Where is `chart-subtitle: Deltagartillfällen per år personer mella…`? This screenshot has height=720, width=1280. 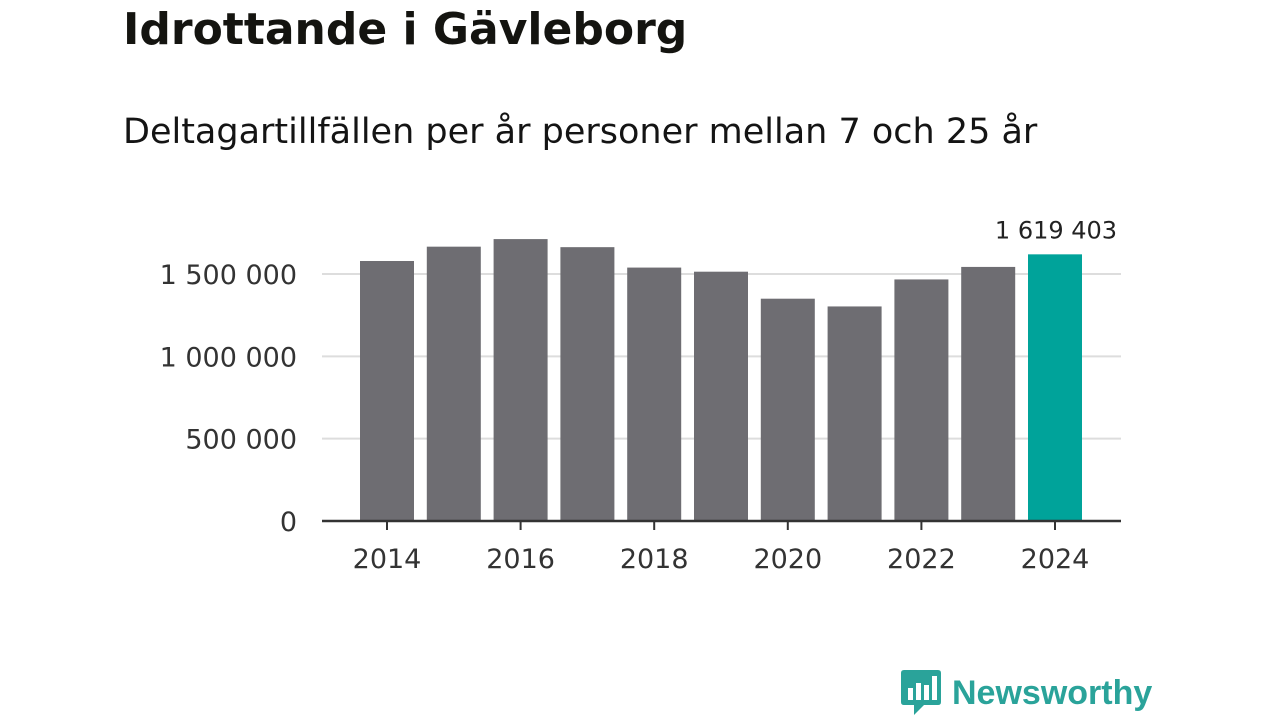
chart-subtitle: Deltagartillfällen per år personer mella… is located at coordinates (580, 132).